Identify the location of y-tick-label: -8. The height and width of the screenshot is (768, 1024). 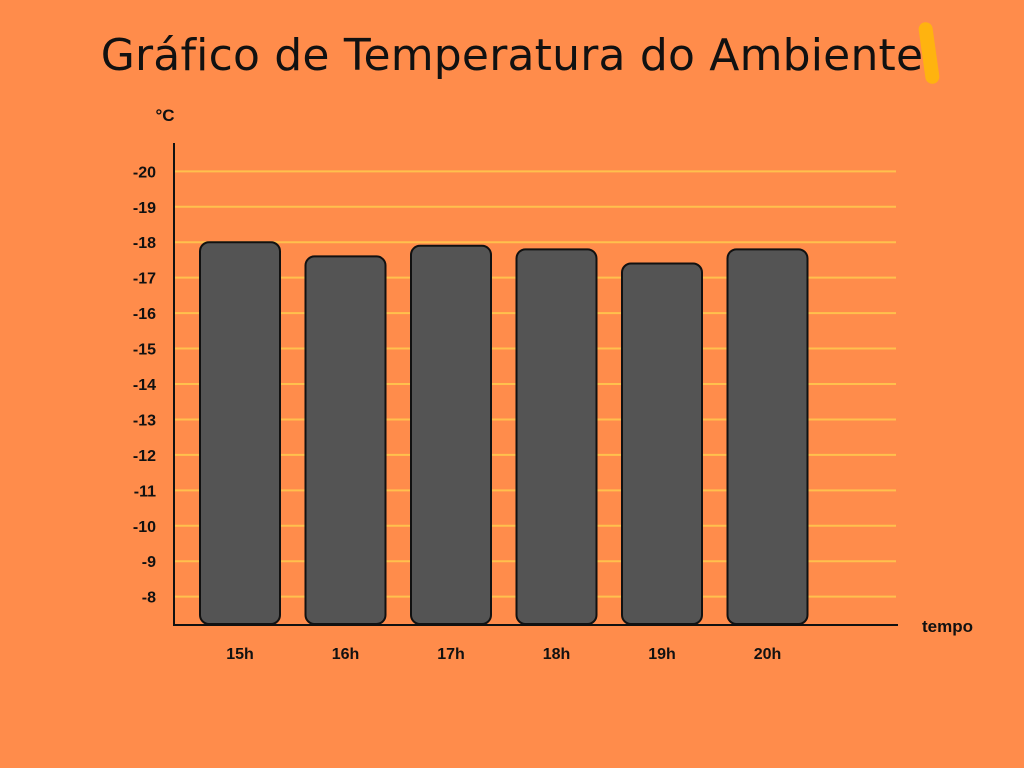
(149, 598).